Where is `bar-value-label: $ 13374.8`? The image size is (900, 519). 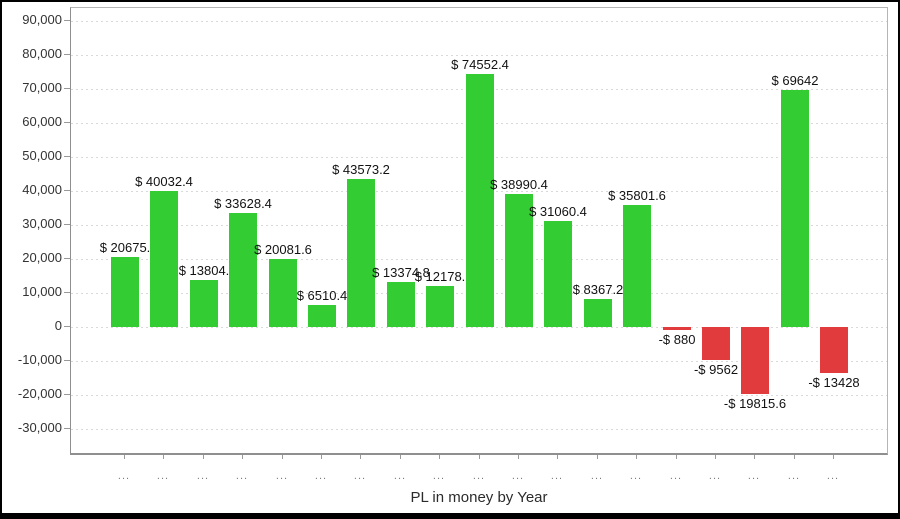 bar-value-label: $ 13374.8 is located at coordinates (401, 272).